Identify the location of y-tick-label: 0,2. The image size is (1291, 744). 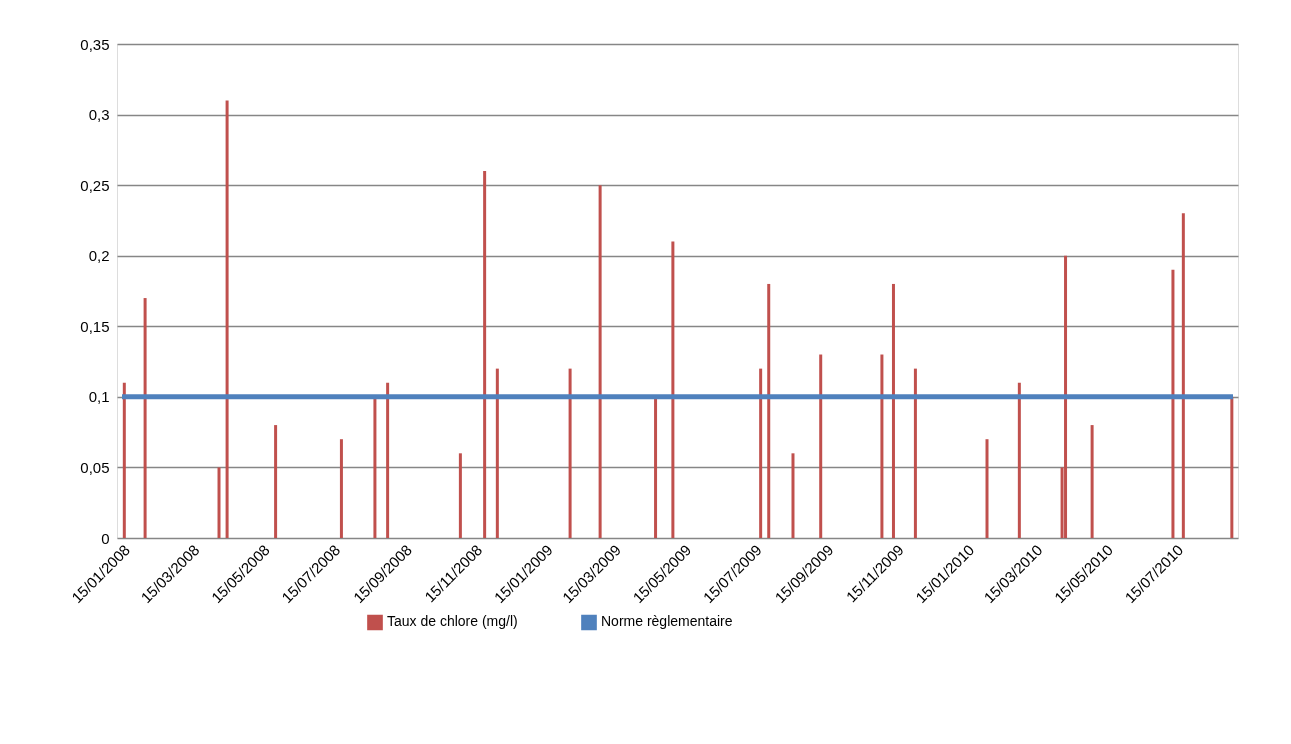
(99, 256).